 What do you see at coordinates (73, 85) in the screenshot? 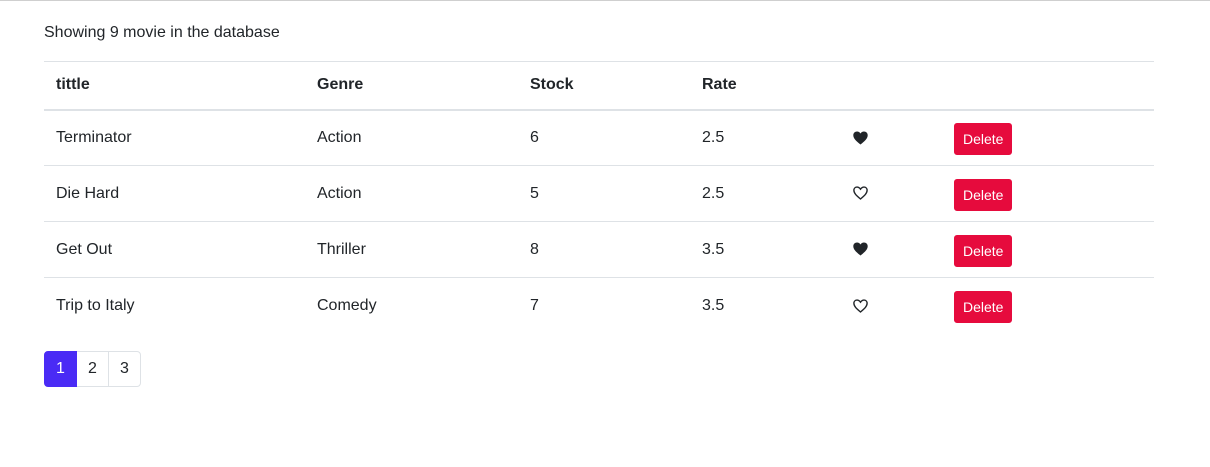
I see `column-header-title: tittle` at bounding box center [73, 85].